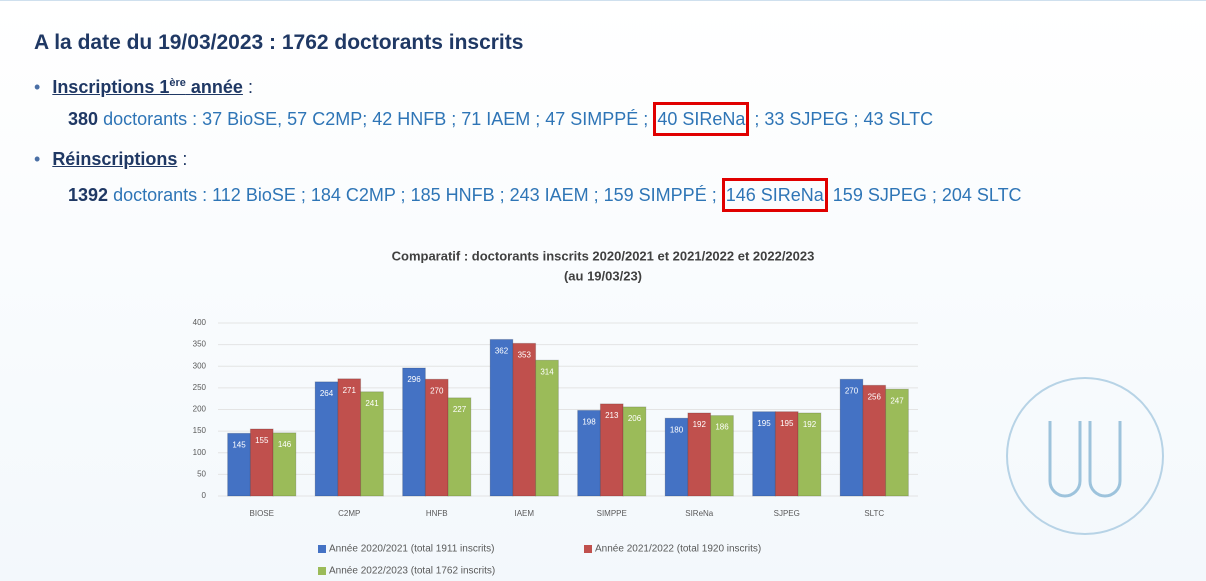  Describe the element at coordinates (200, 430) in the screenshot. I see `y-tick-label: 150` at that location.